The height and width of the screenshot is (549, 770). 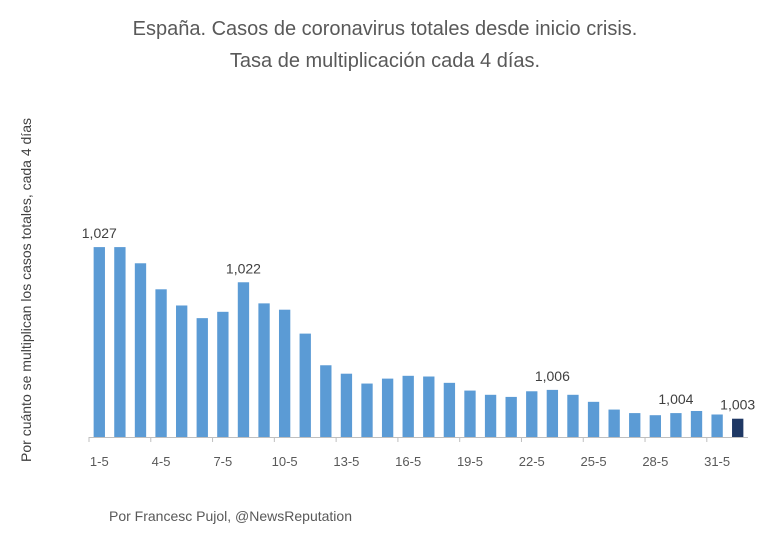 I want to click on data-label: 1,003, so click(x=737, y=405).